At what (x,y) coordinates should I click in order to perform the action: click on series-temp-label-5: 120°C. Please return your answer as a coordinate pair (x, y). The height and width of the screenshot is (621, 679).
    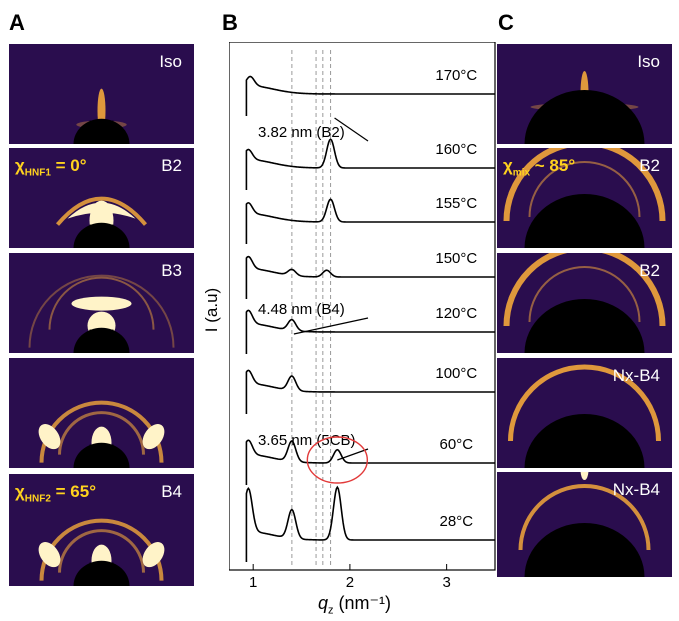
    Looking at the image, I should click on (456, 313).